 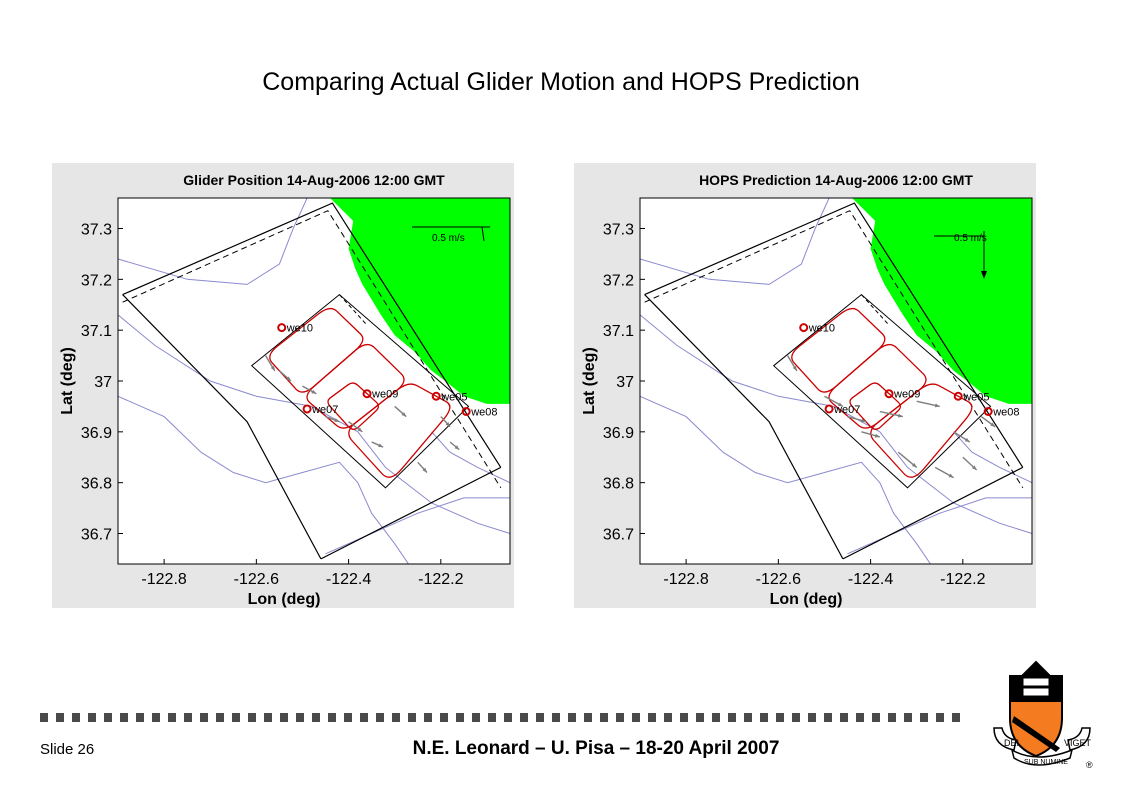 I want to click on logo-motto-left: DEI, so click(x=1011, y=743).